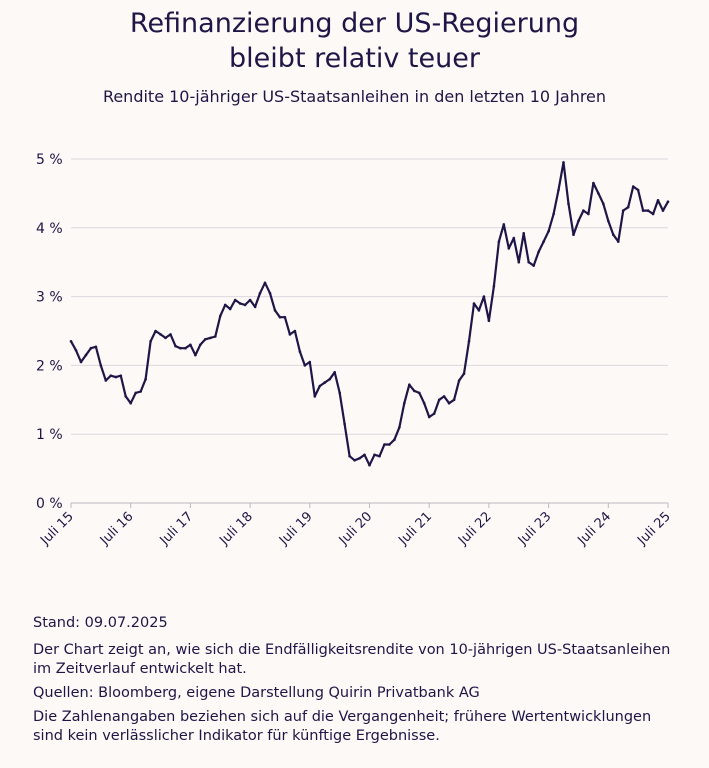 Image resolution: width=709 pixels, height=768 pixels. I want to click on x-tick-label: Juli 22, so click(475, 529).